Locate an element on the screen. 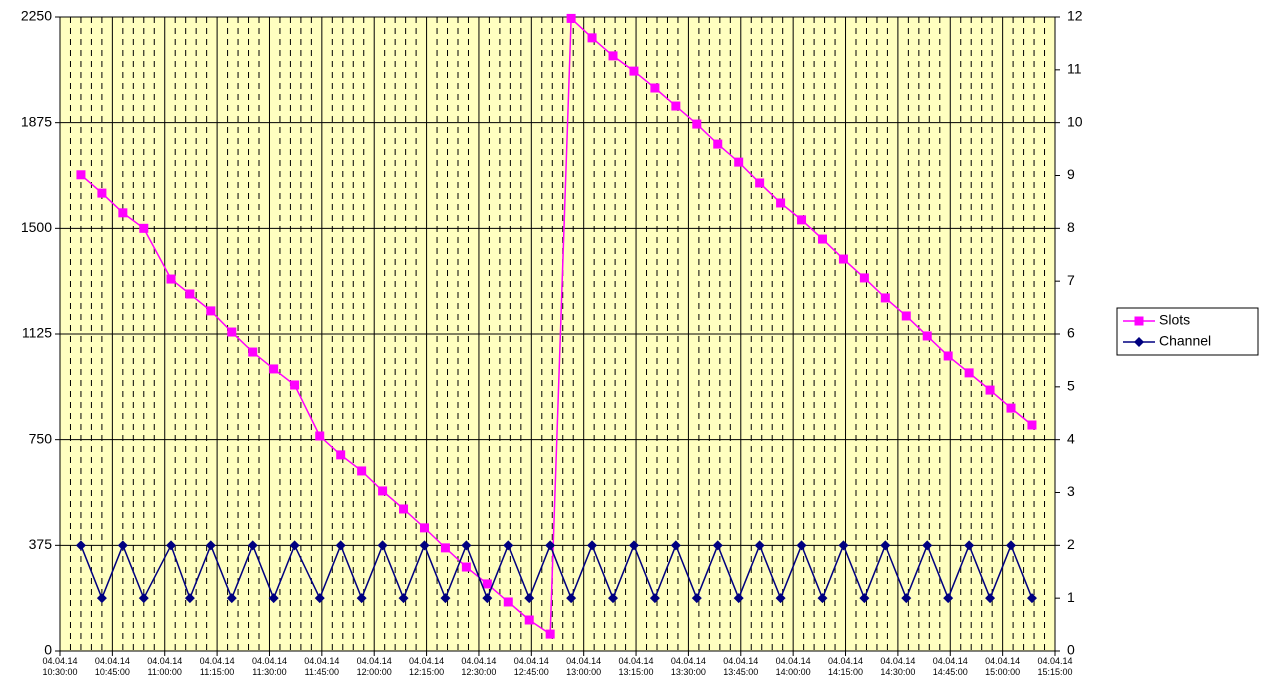 The height and width of the screenshot is (690, 1263). x-tick-label: 04.04.14 12:00:00 is located at coordinates (374, 666).